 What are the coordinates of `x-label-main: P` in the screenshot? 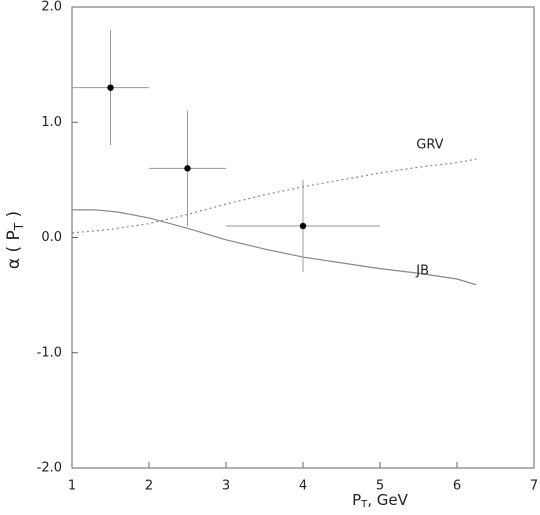 It's located at (356, 500).